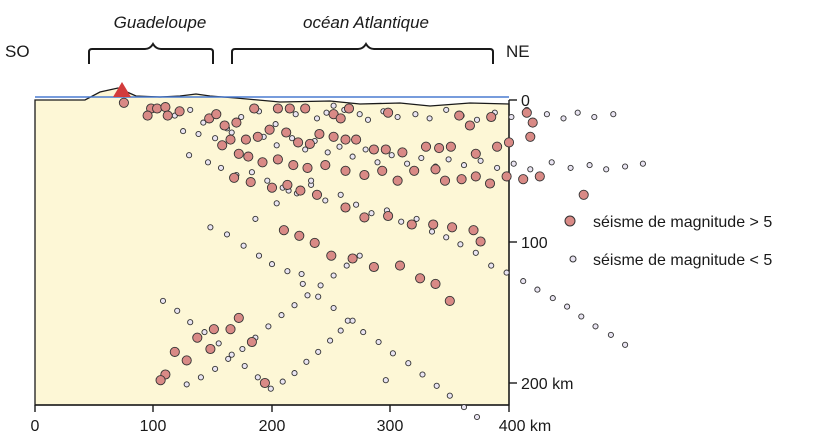  What do you see at coordinates (35, 426) in the screenshot?
I see `x-tick-0: 0` at bounding box center [35, 426].